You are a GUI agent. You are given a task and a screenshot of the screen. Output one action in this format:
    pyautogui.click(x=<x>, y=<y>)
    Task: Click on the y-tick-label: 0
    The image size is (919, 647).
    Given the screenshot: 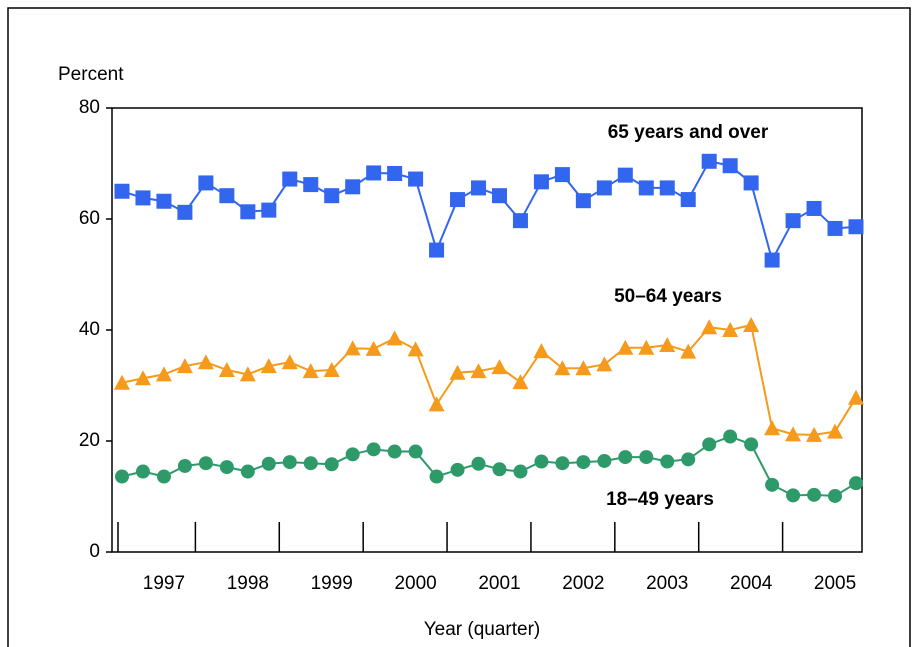 What is the action you would take?
    pyautogui.click(x=94, y=551)
    